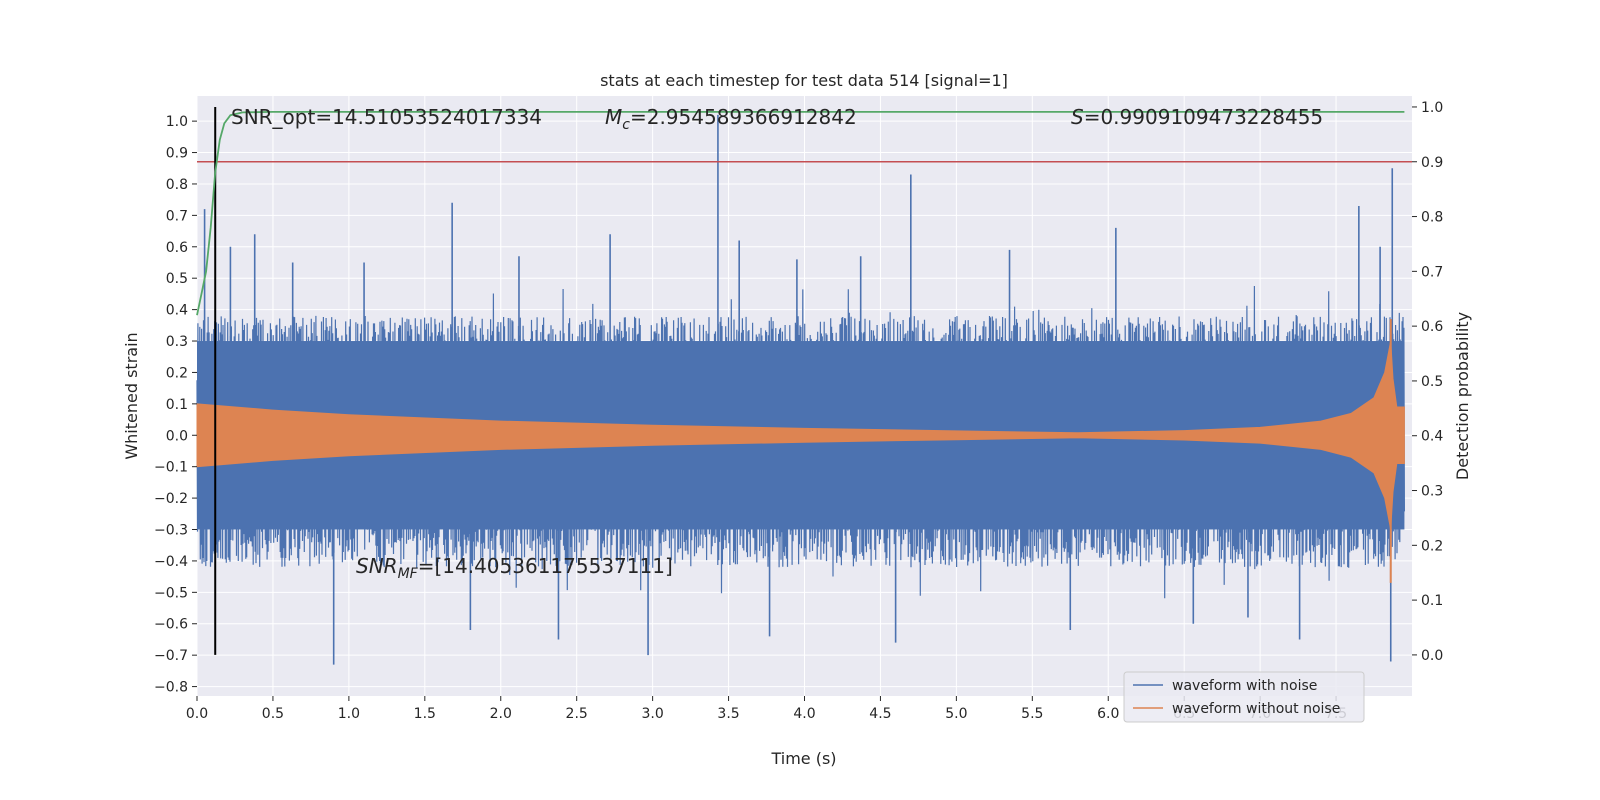 The image size is (1600, 800). Describe the element at coordinates (1432, 437) in the screenshot. I see `y2-tick-label: 0.4` at that location.